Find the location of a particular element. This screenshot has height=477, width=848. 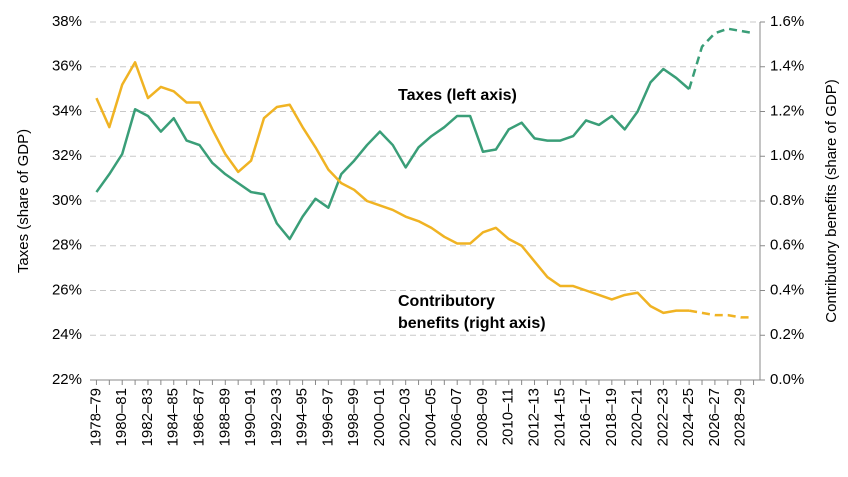

y-tick-label: 38% is located at coordinates (67, 21).